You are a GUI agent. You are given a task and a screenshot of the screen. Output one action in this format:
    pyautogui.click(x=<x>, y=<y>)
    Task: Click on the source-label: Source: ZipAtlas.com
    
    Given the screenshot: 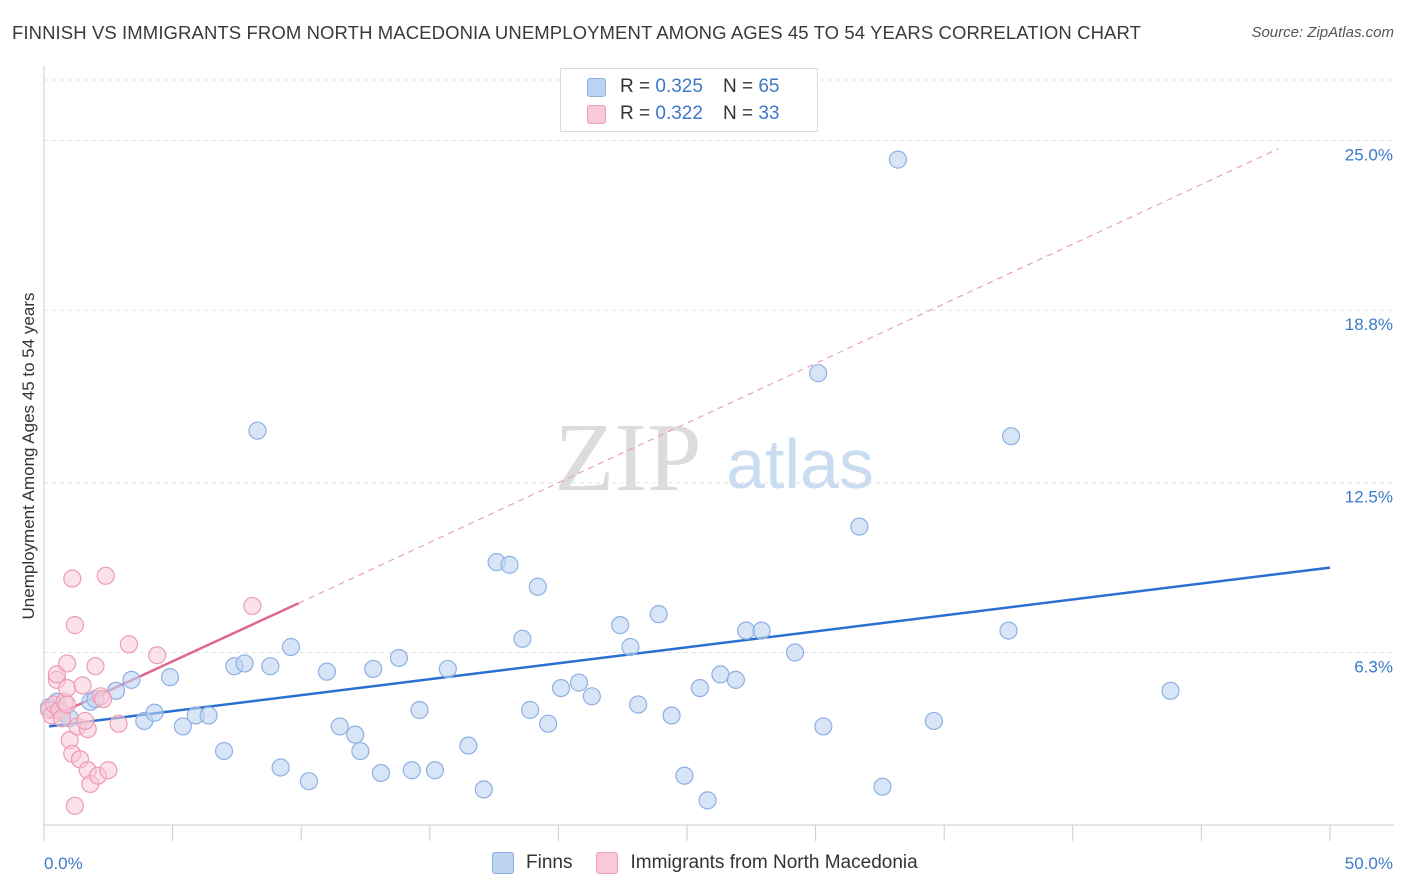 What is the action you would take?
    pyautogui.click(x=1322, y=32)
    